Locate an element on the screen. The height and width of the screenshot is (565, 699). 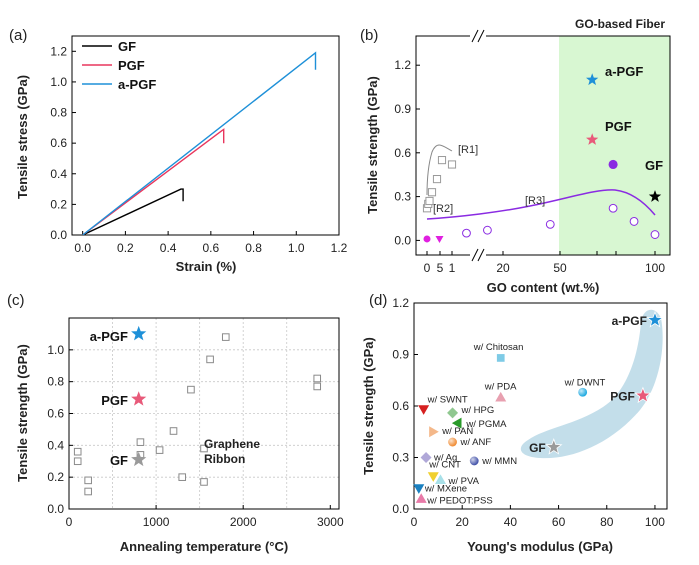
panel-d-point-w-dwnt-shine is located at coordinates (583, 392).